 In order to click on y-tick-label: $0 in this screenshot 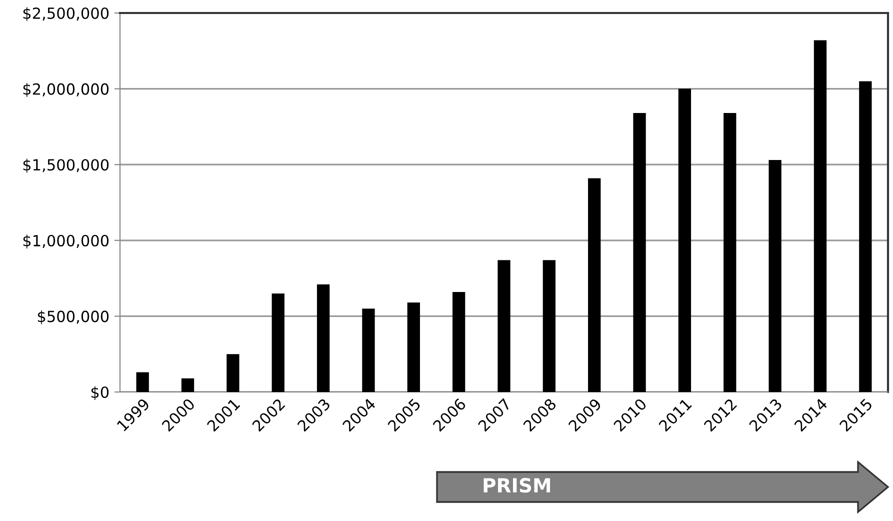, I will do `click(100, 393)`.